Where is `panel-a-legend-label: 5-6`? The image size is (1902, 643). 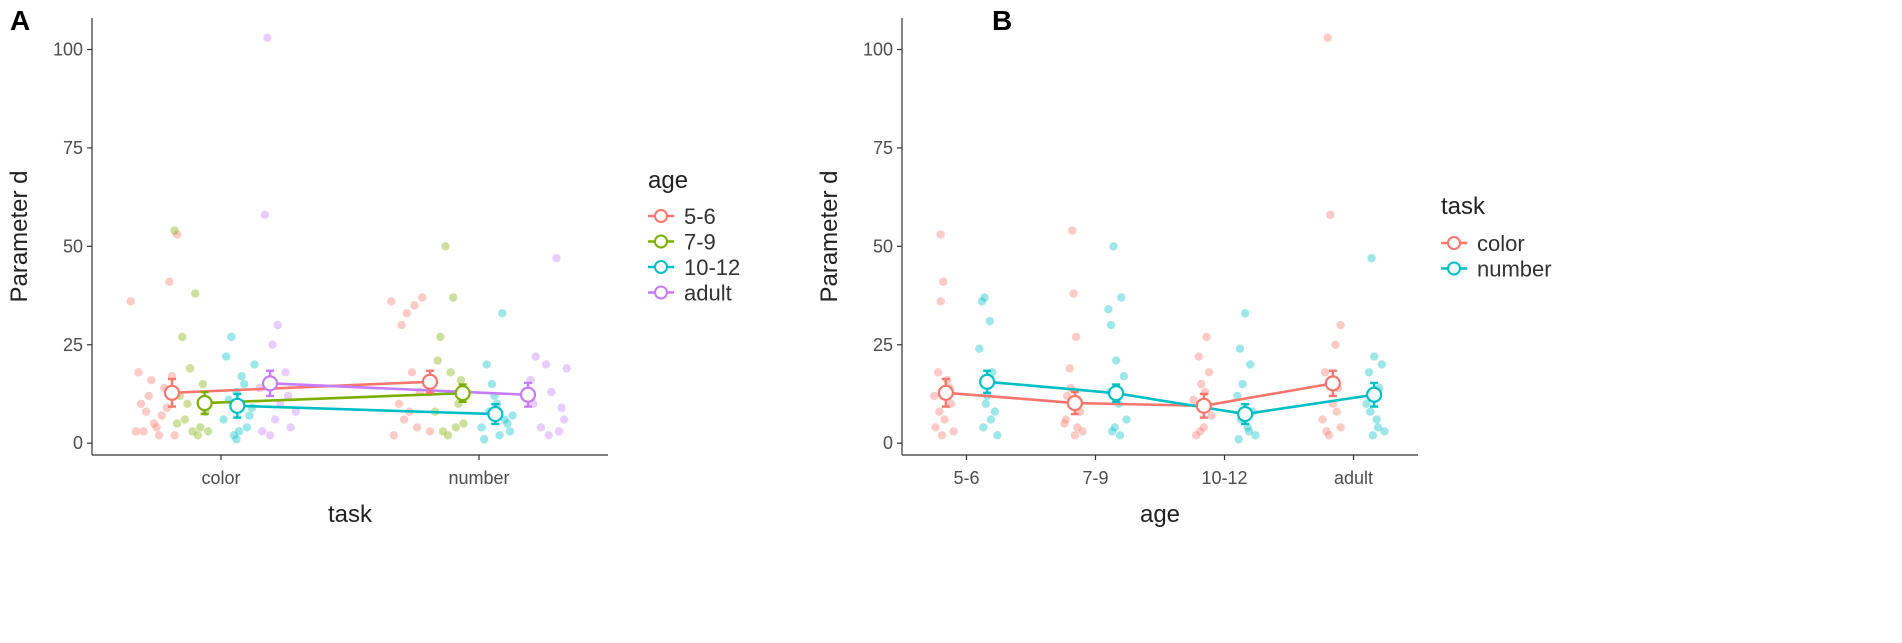
panel-a-legend-label: 5-6 is located at coordinates (700, 216).